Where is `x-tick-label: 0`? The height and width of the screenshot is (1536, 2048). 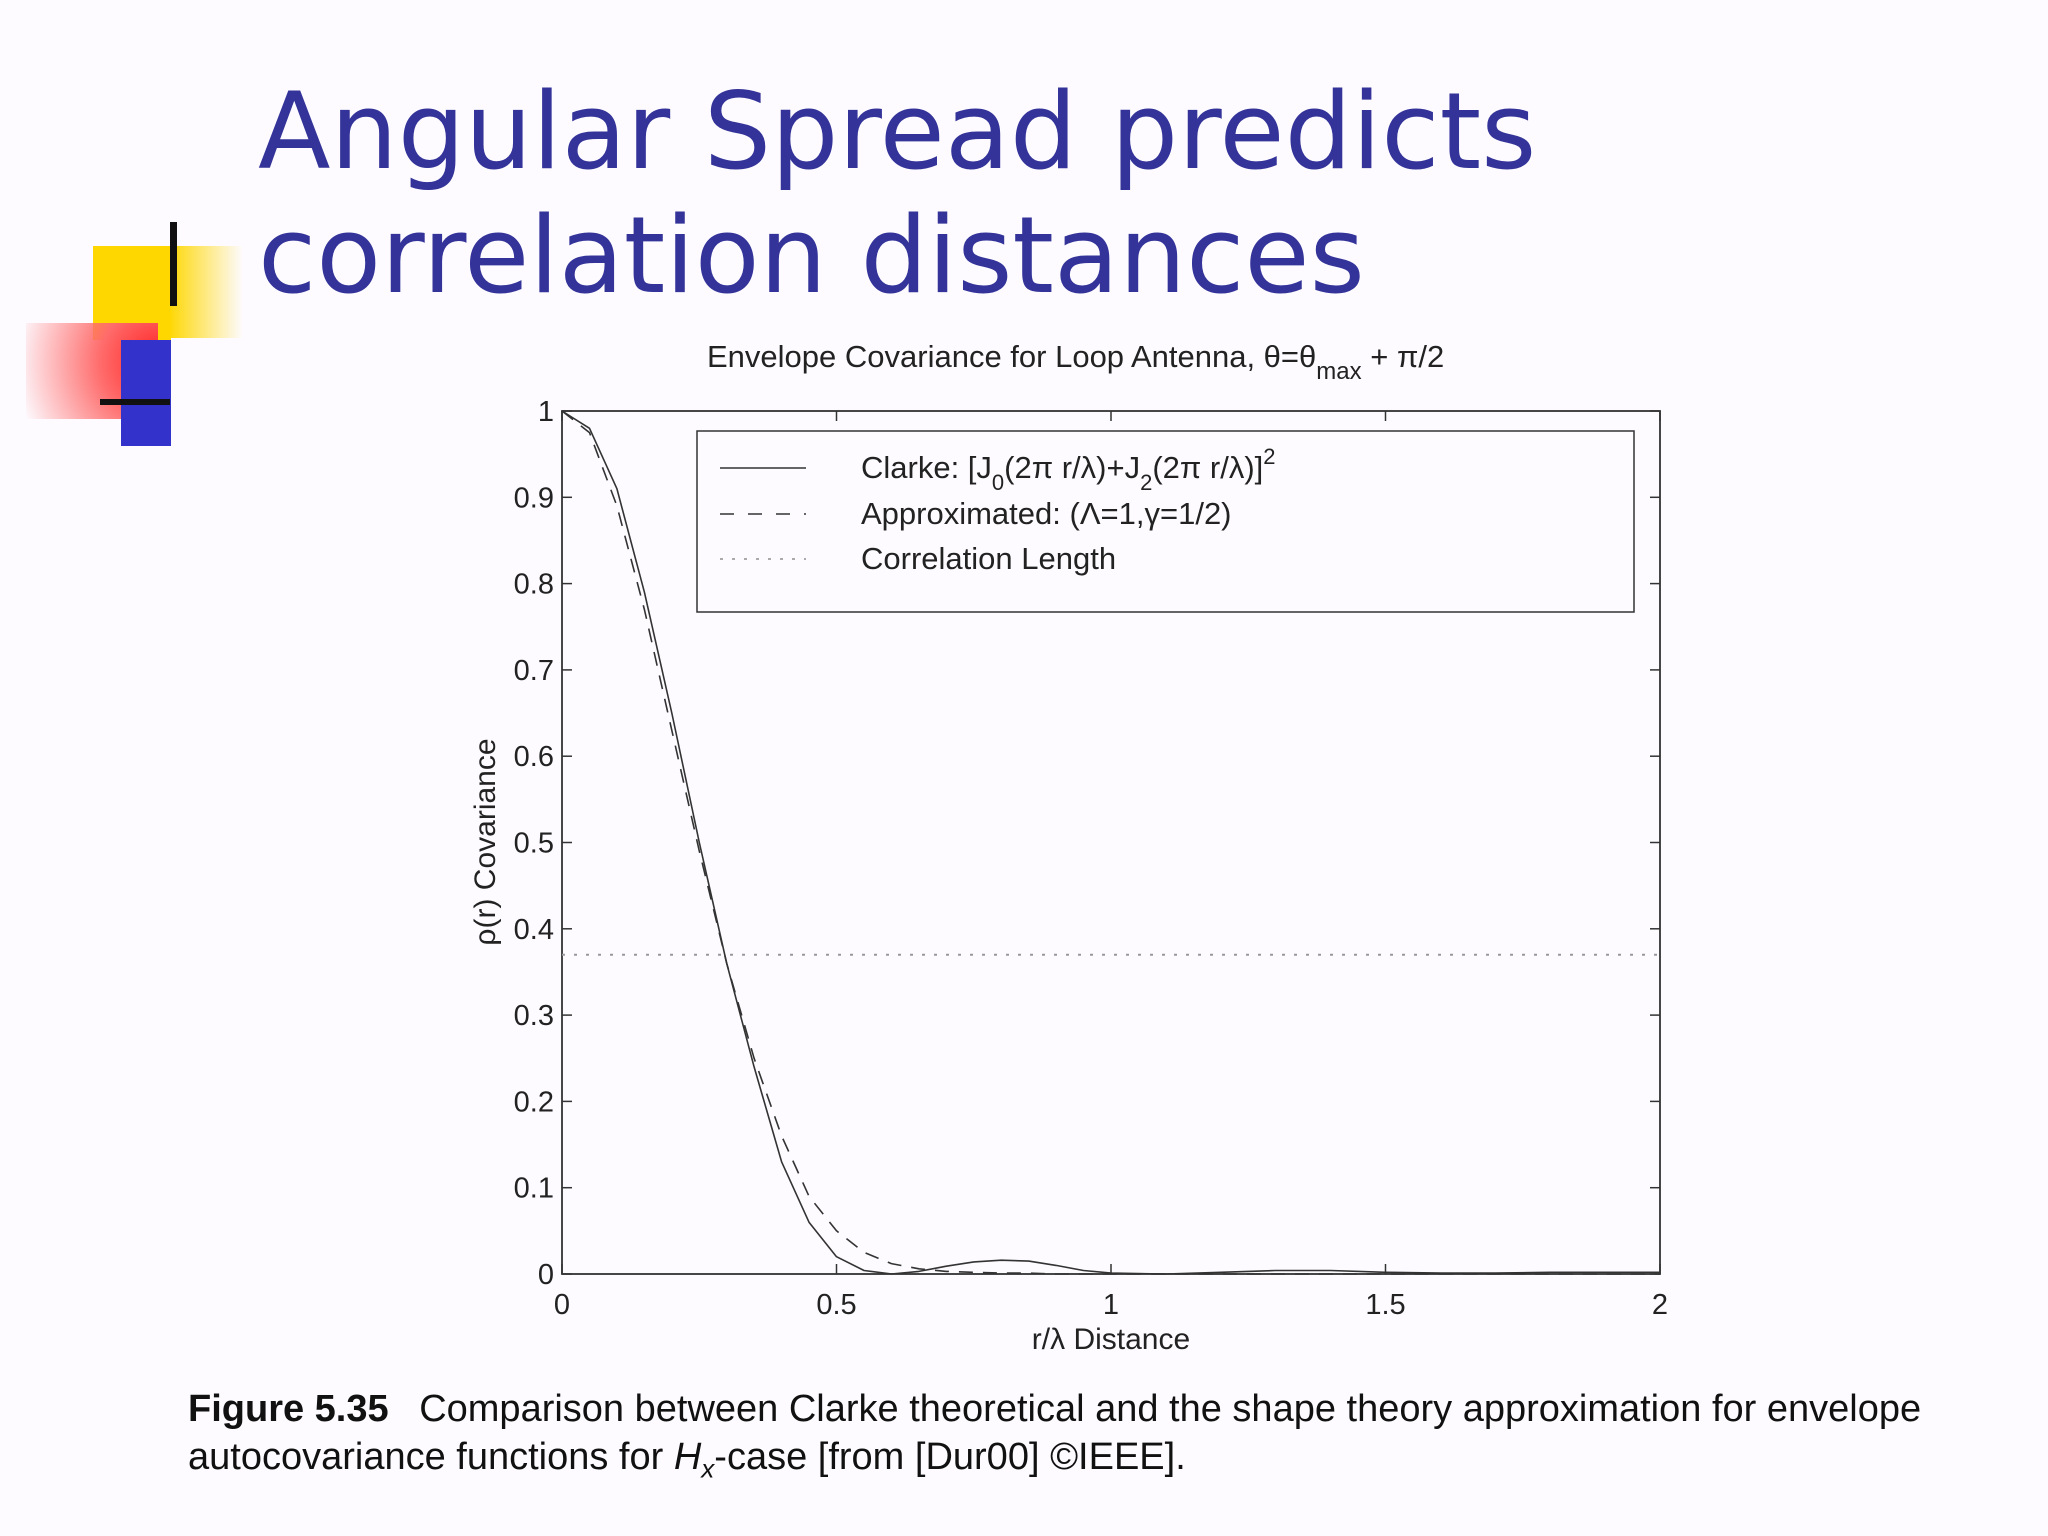 x-tick-label: 0 is located at coordinates (562, 1305).